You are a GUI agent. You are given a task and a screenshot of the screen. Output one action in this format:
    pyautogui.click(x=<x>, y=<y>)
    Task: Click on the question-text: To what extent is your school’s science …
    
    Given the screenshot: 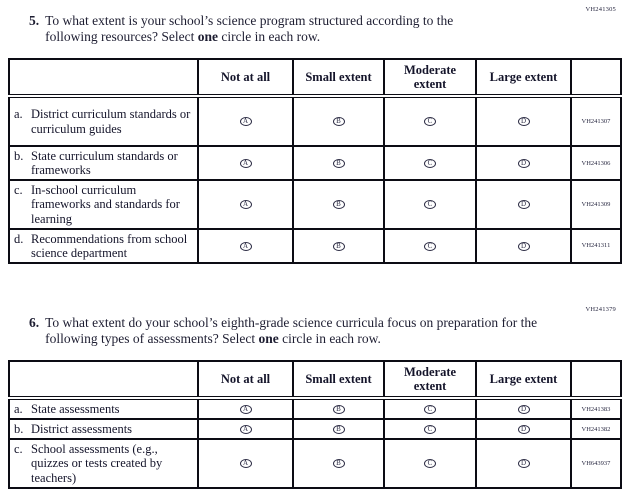 What is the action you would take?
    pyautogui.click(x=271, y=29)
    